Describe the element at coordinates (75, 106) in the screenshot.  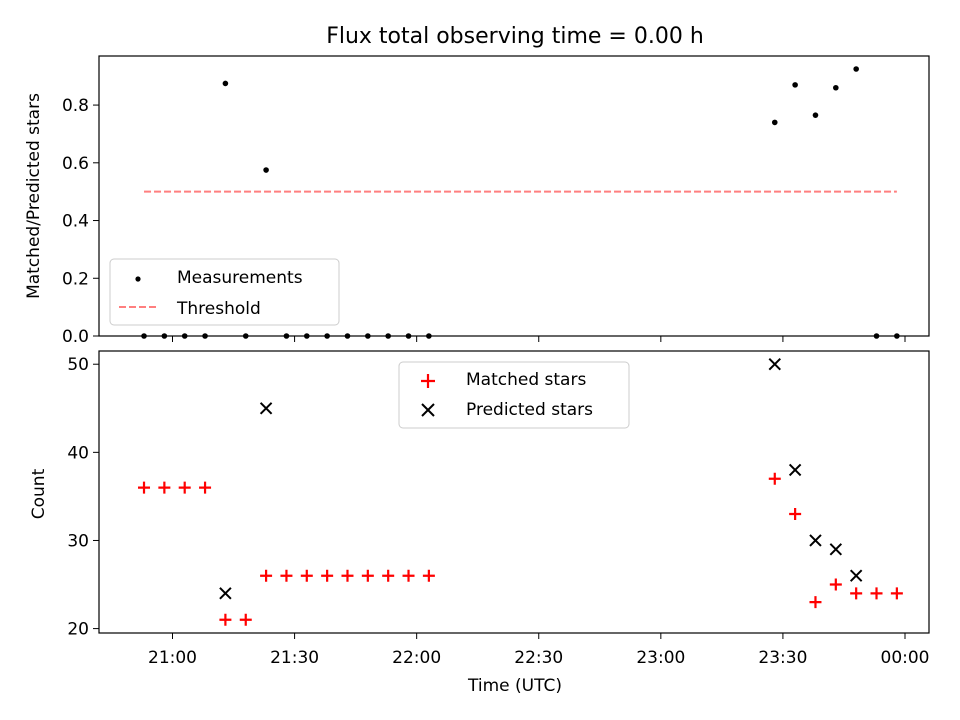
I see `ratio-ytick-label: 0.8` at that location.